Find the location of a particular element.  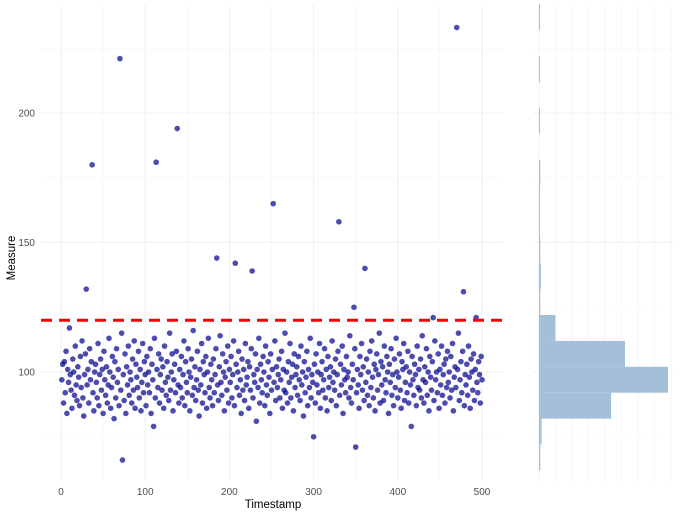

x-tick-label: 100 is located at coordinates (145, 492).